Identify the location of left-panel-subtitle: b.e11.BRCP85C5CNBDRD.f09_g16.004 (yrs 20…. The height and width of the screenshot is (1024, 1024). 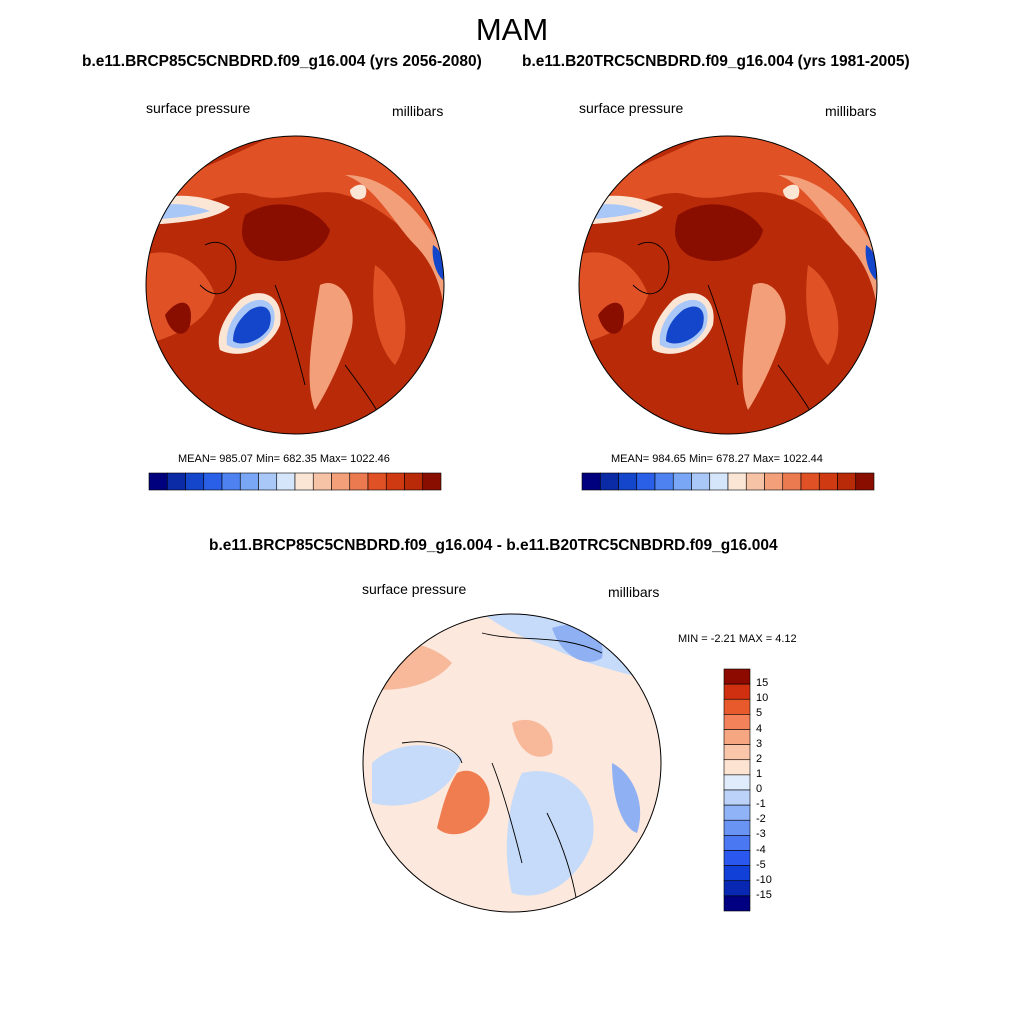
(282, 61).